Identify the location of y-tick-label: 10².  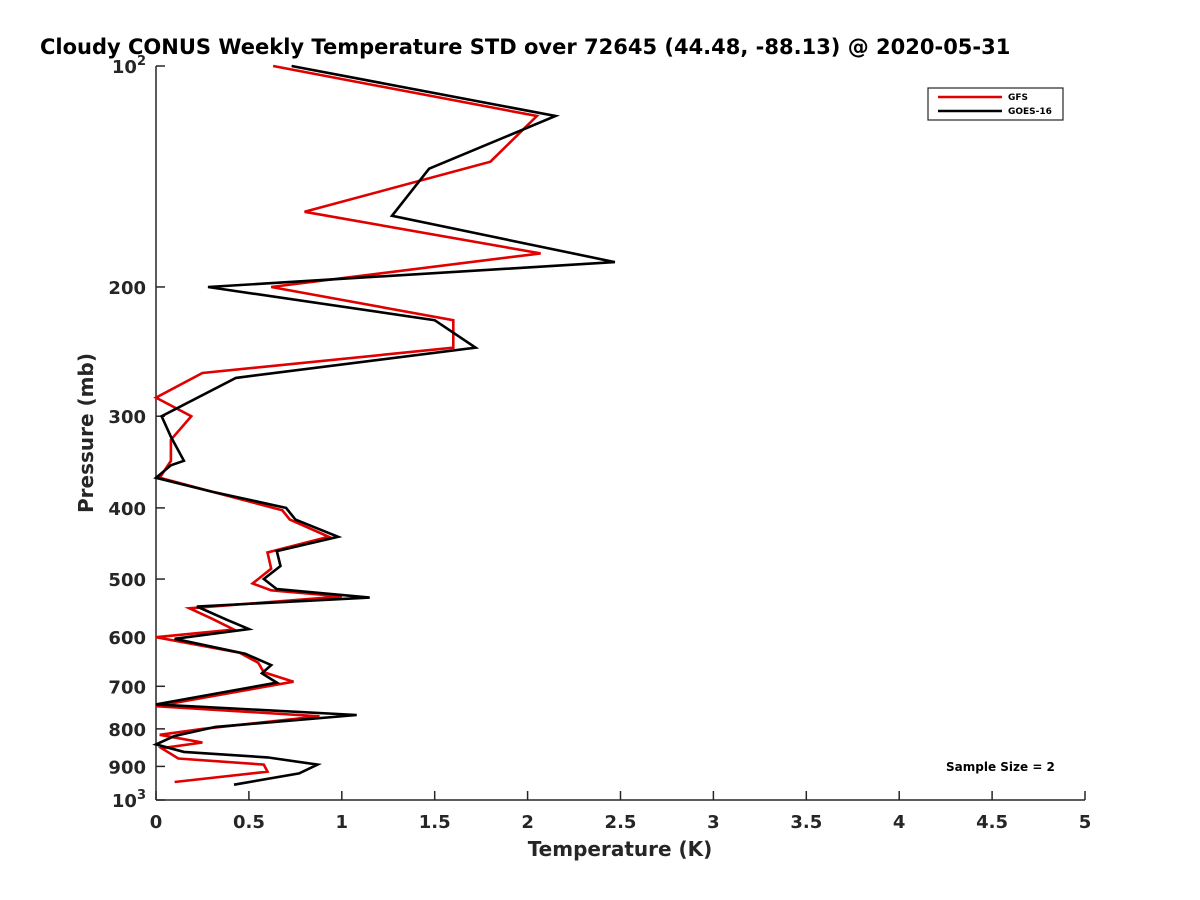
(129, 66).